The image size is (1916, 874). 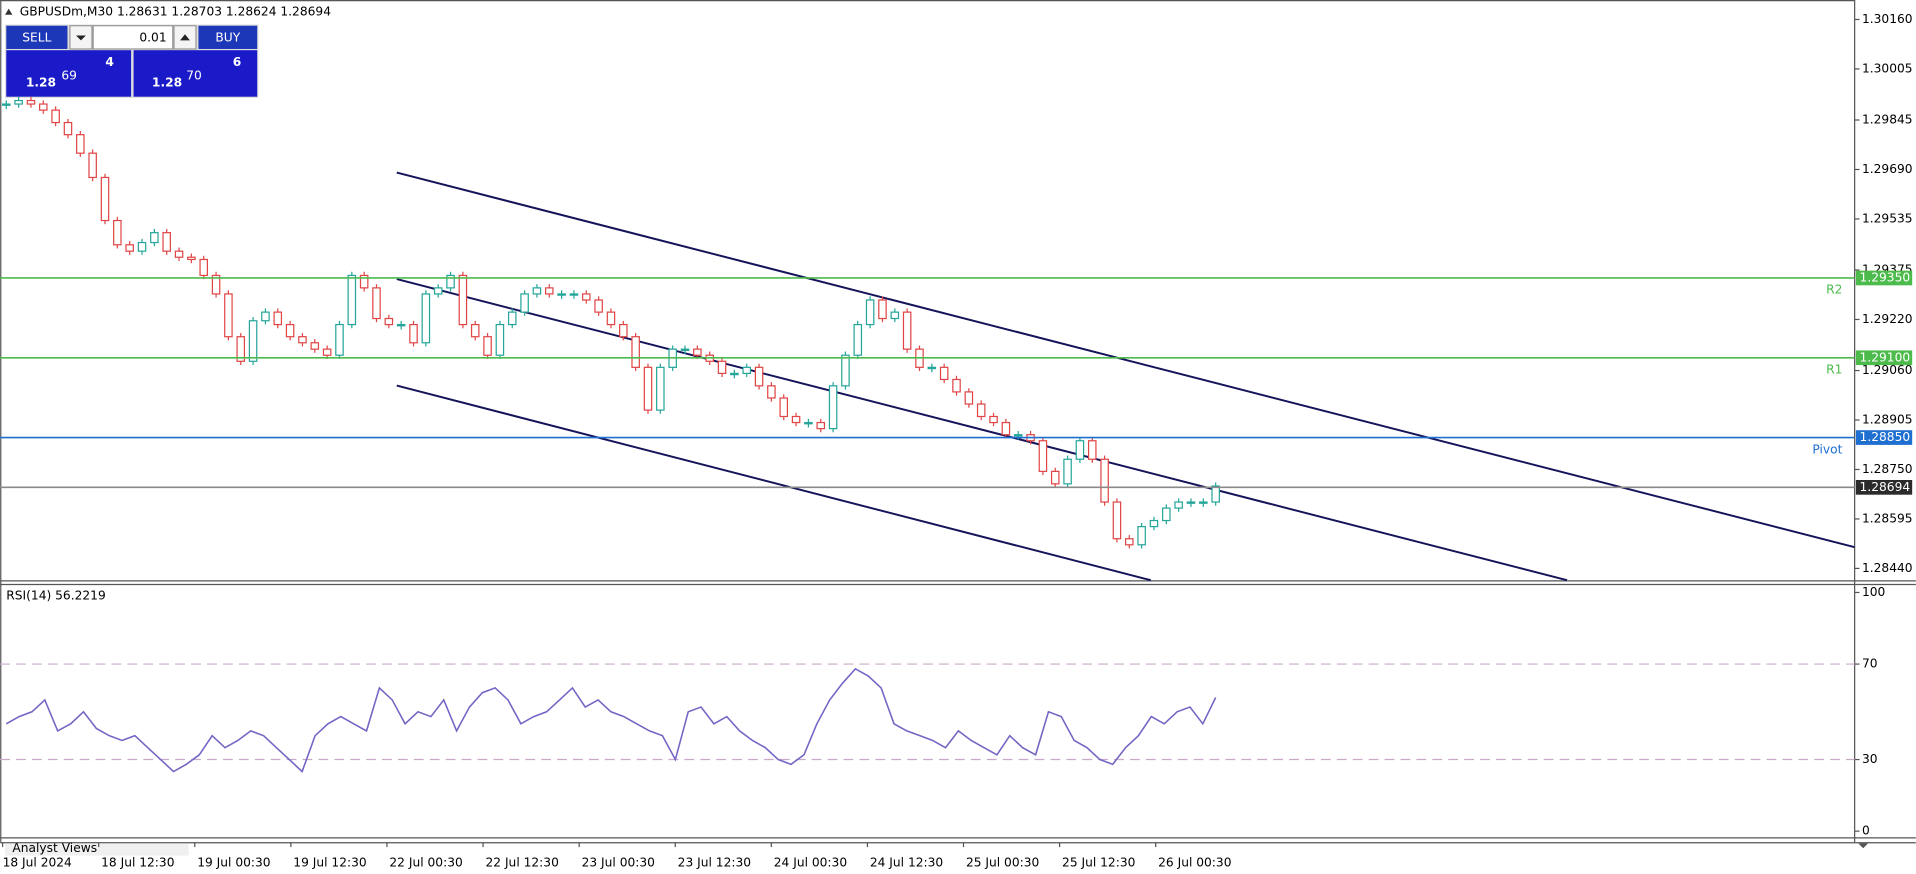 I want to click on y-tick-label: 1.29690, so click(x=1887, y=169).